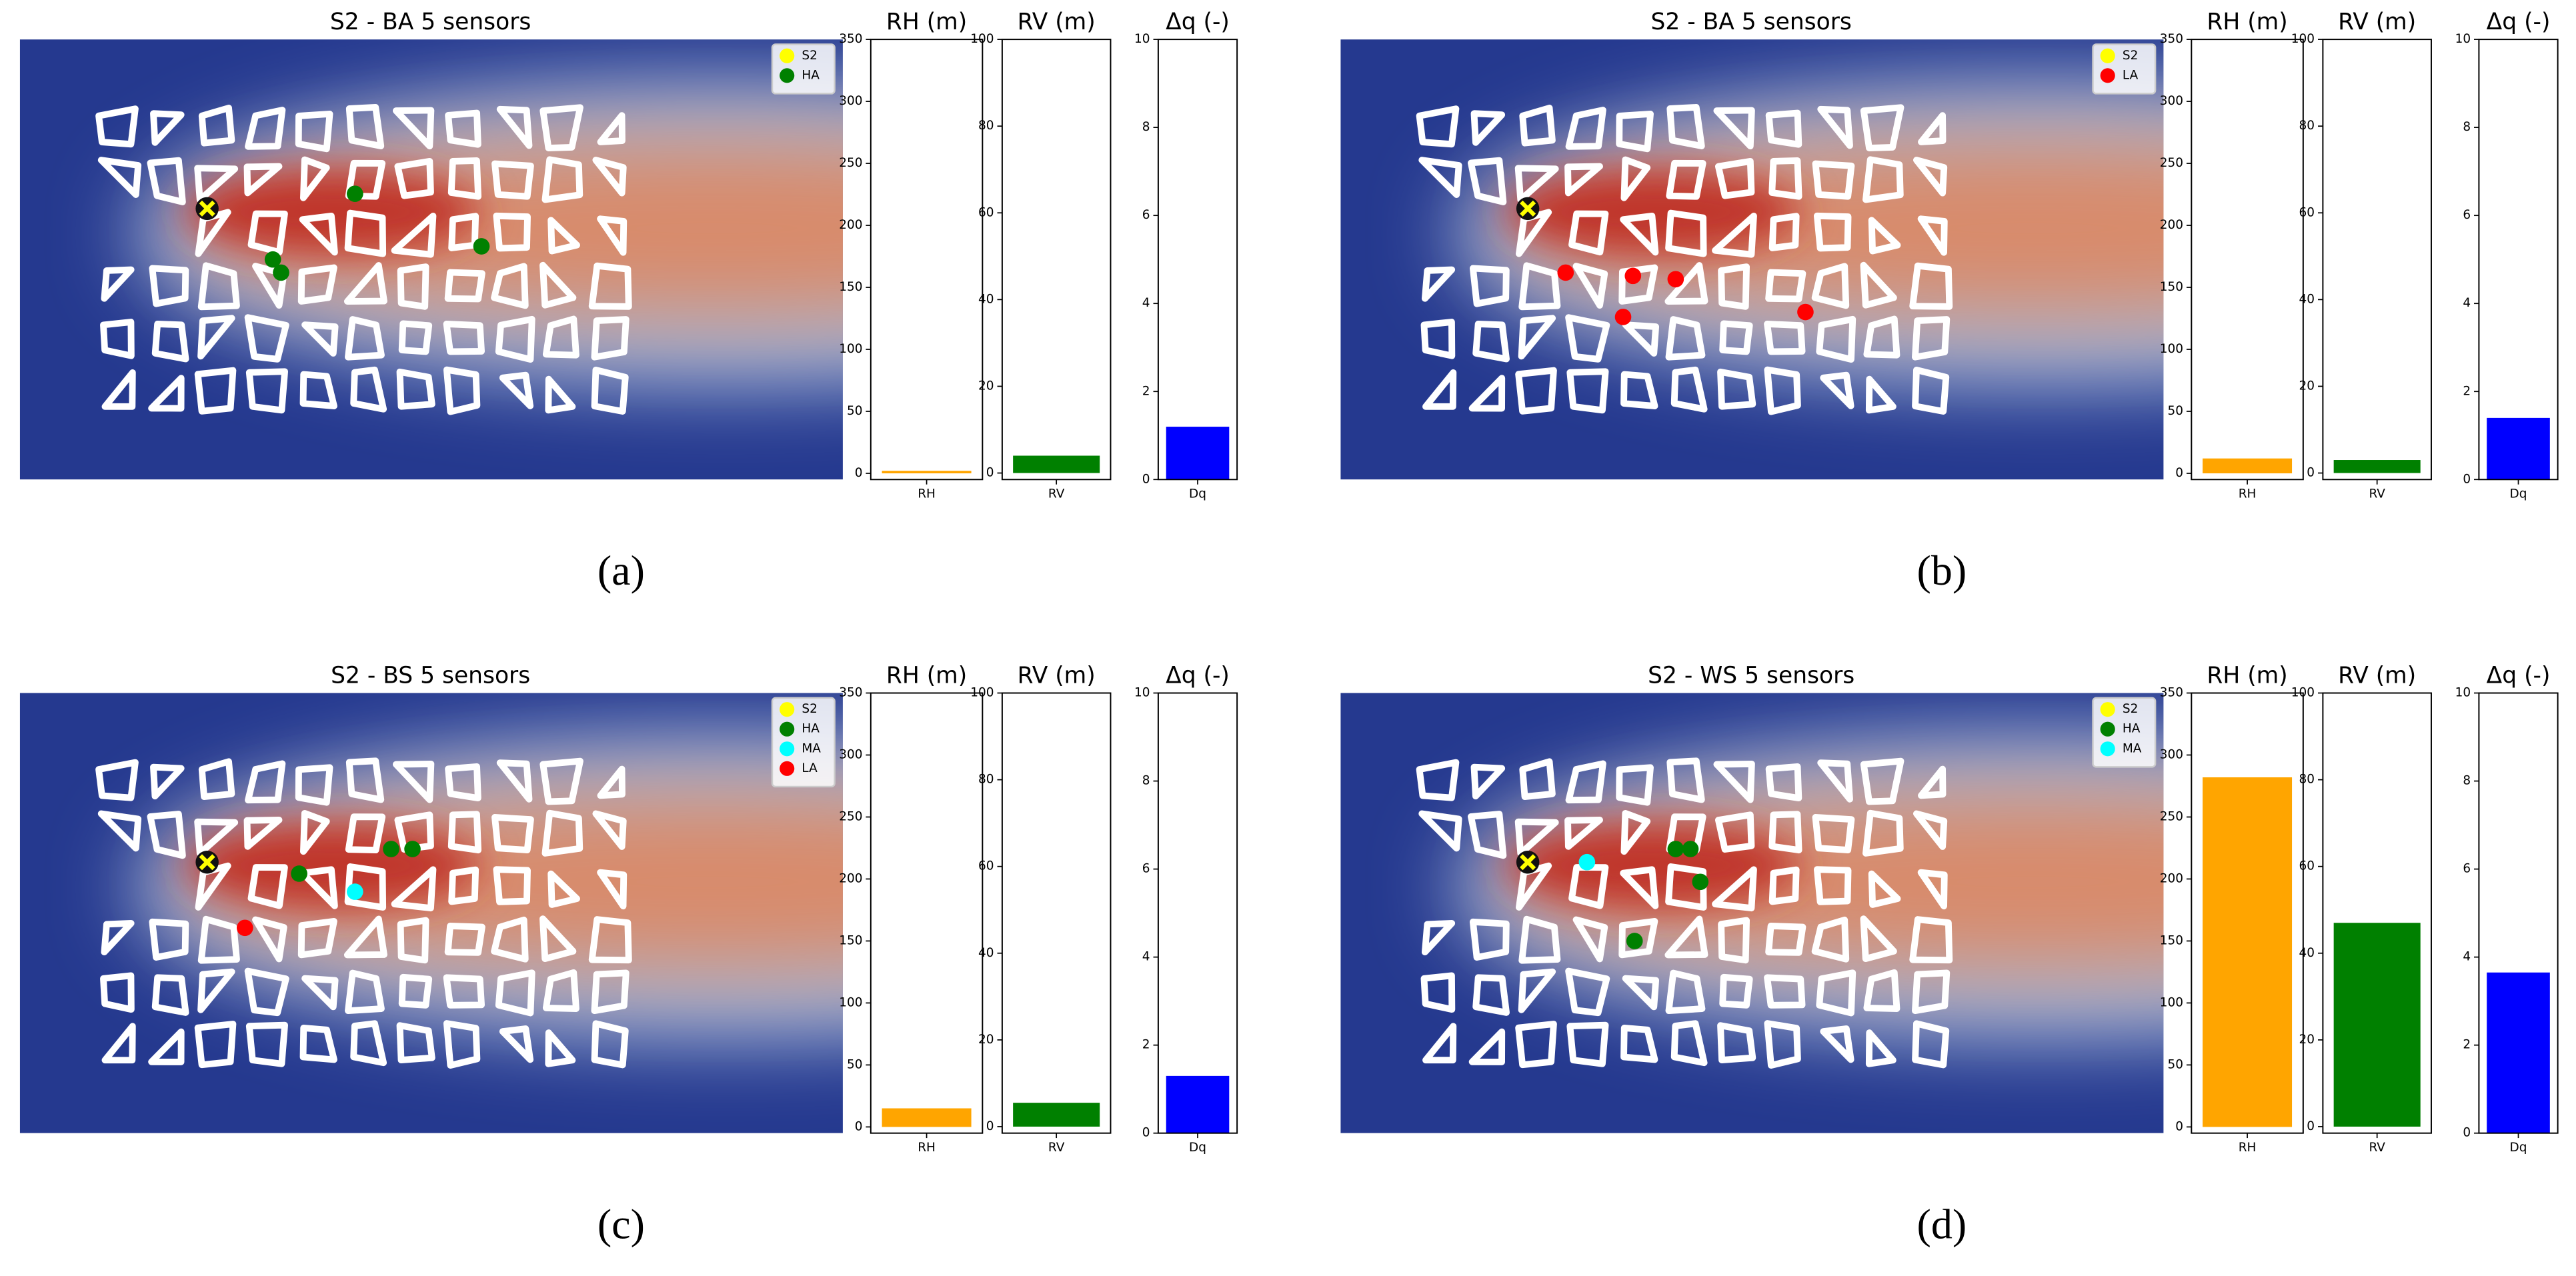  What do you see at coordinates (811, 748) in the screenshot?
I see `legend-label: MA` at bounding box center [811, 748].